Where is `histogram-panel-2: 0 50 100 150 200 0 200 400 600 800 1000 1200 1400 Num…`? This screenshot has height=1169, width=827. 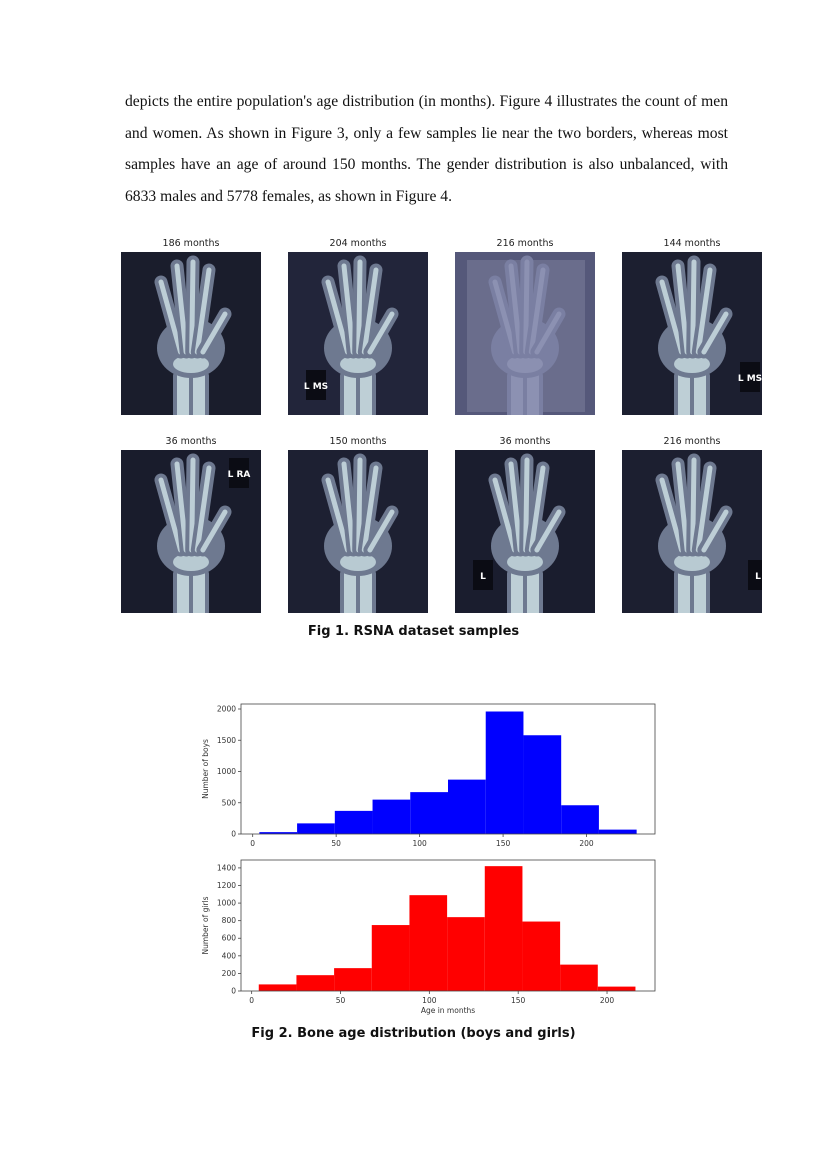 histogram-panel-2: 0 50 100 150 200 0 200 400 600 800 1000 1200 1400 Num… is located at coordinates (428, 937).